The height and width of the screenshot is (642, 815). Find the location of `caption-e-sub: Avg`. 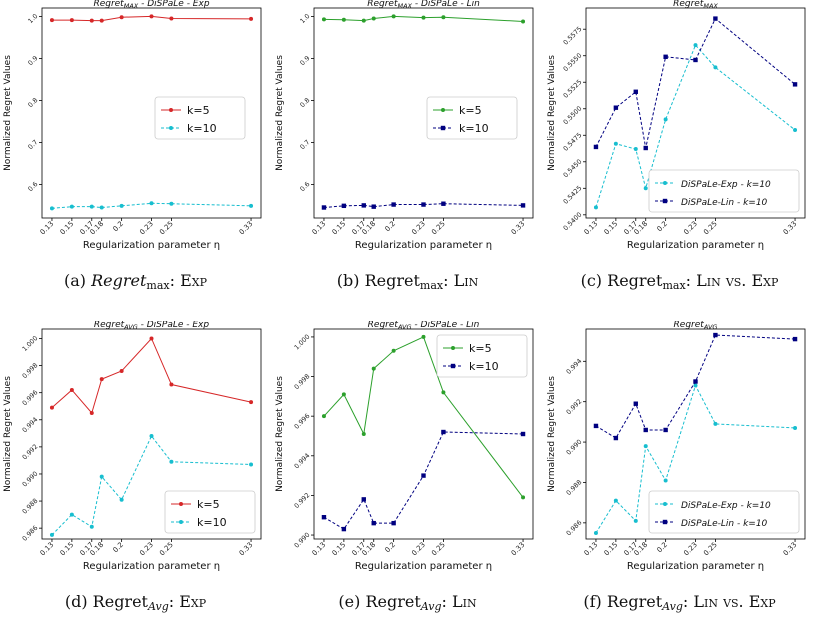

caption-e-sub: Avg is located at coordinates (431, 606).